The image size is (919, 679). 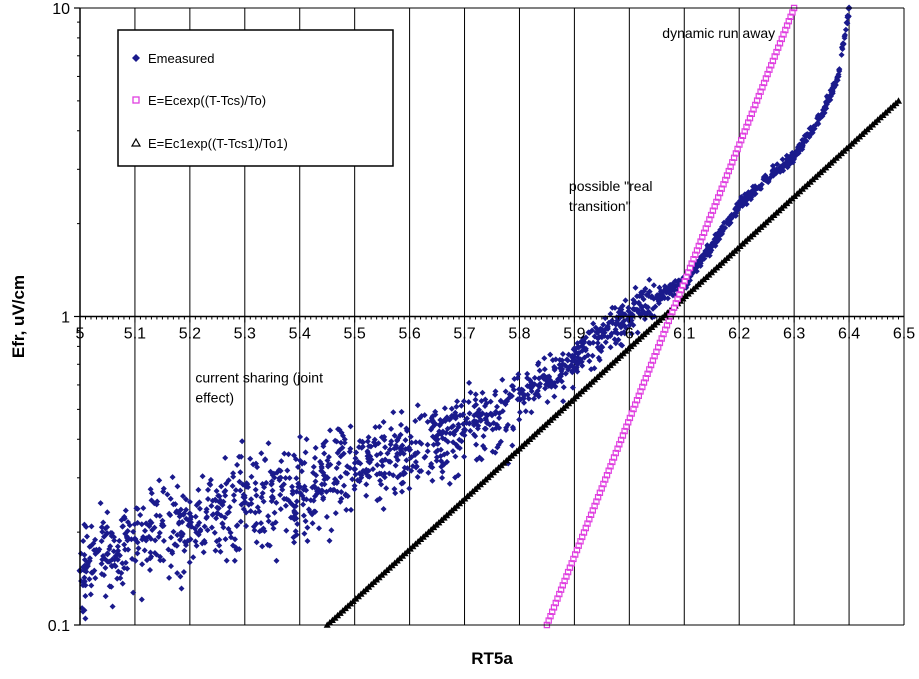 I want to click on x-tick-label: 5.5, so click(x=355, y=334).